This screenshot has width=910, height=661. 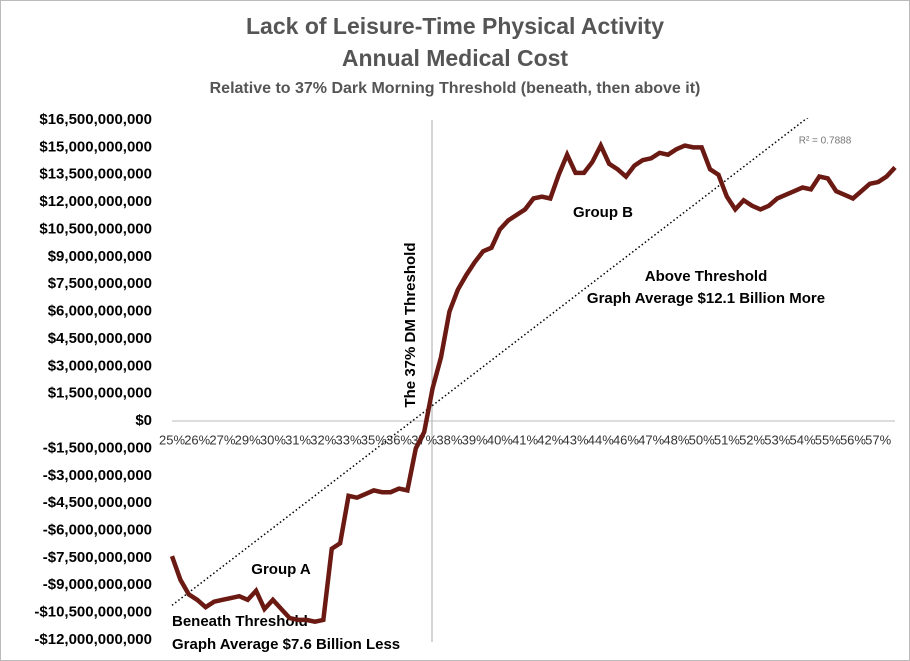 What do you see at coordinates (240, 621) in the screenshot?
I see `annotation: Beneath Threshold` at bounding box center [240, 621].